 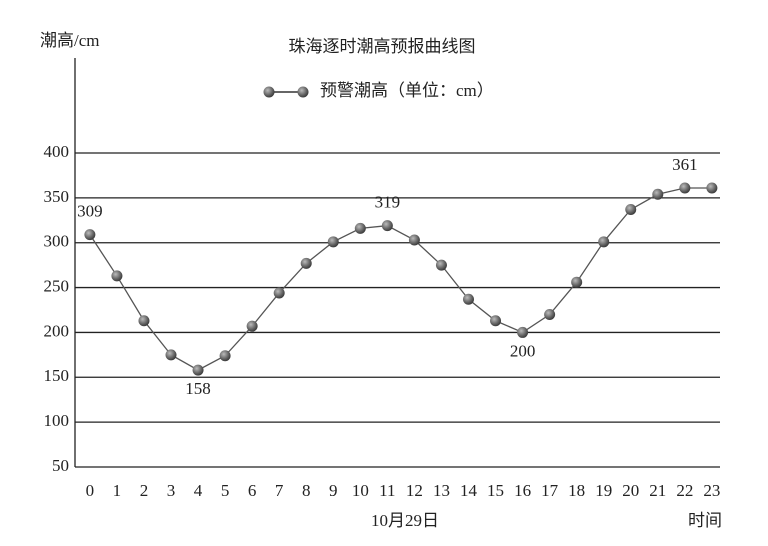 I want to click on x-tick-label: 2, so click(x=144, y=490).